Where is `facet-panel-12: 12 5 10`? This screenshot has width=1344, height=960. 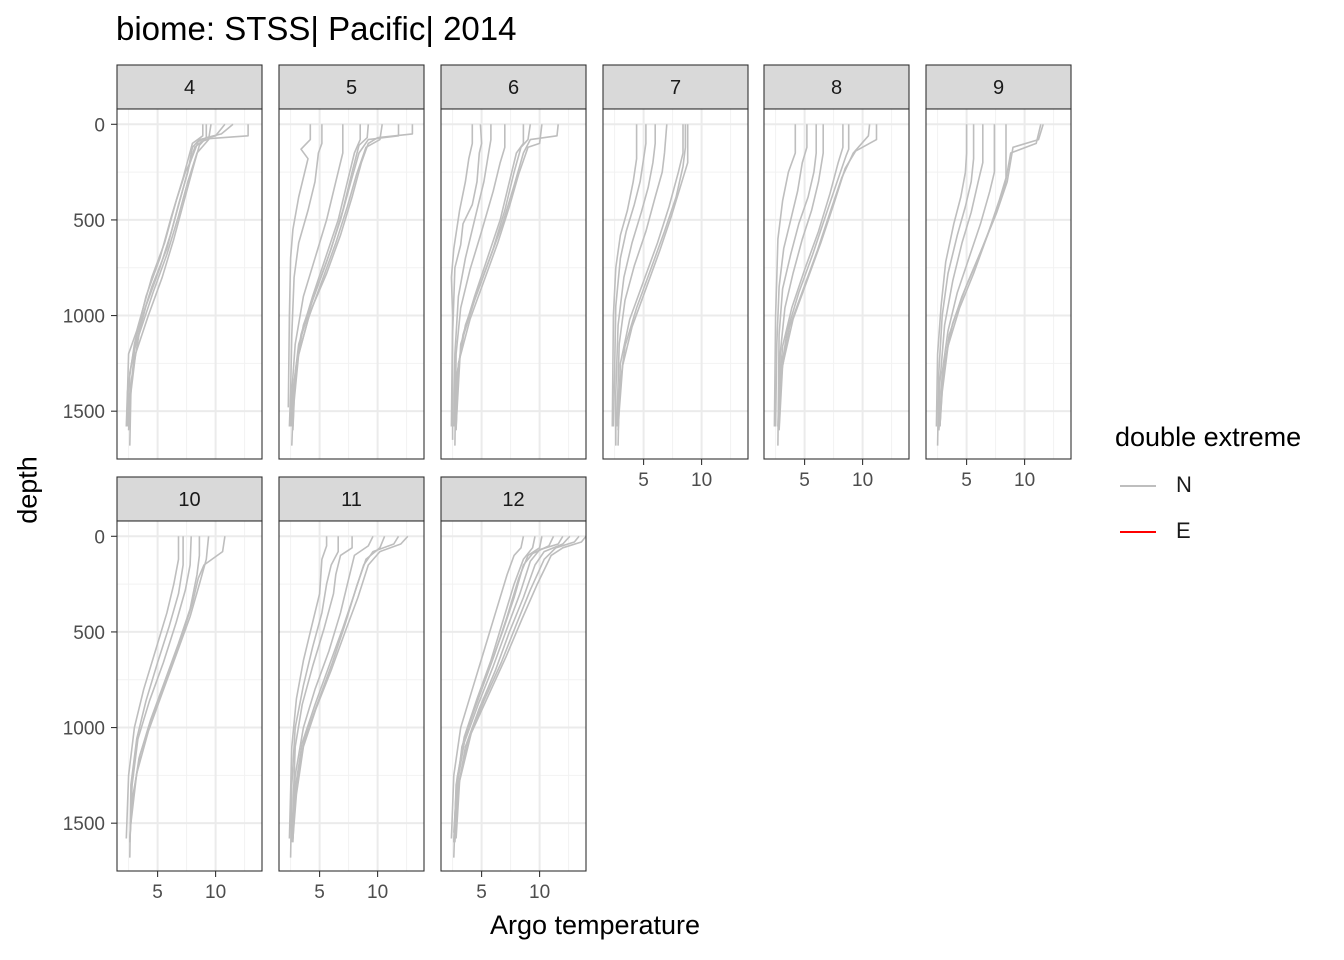
facet-panel-12: 12 5 10 is located at coordinates (513, 689).